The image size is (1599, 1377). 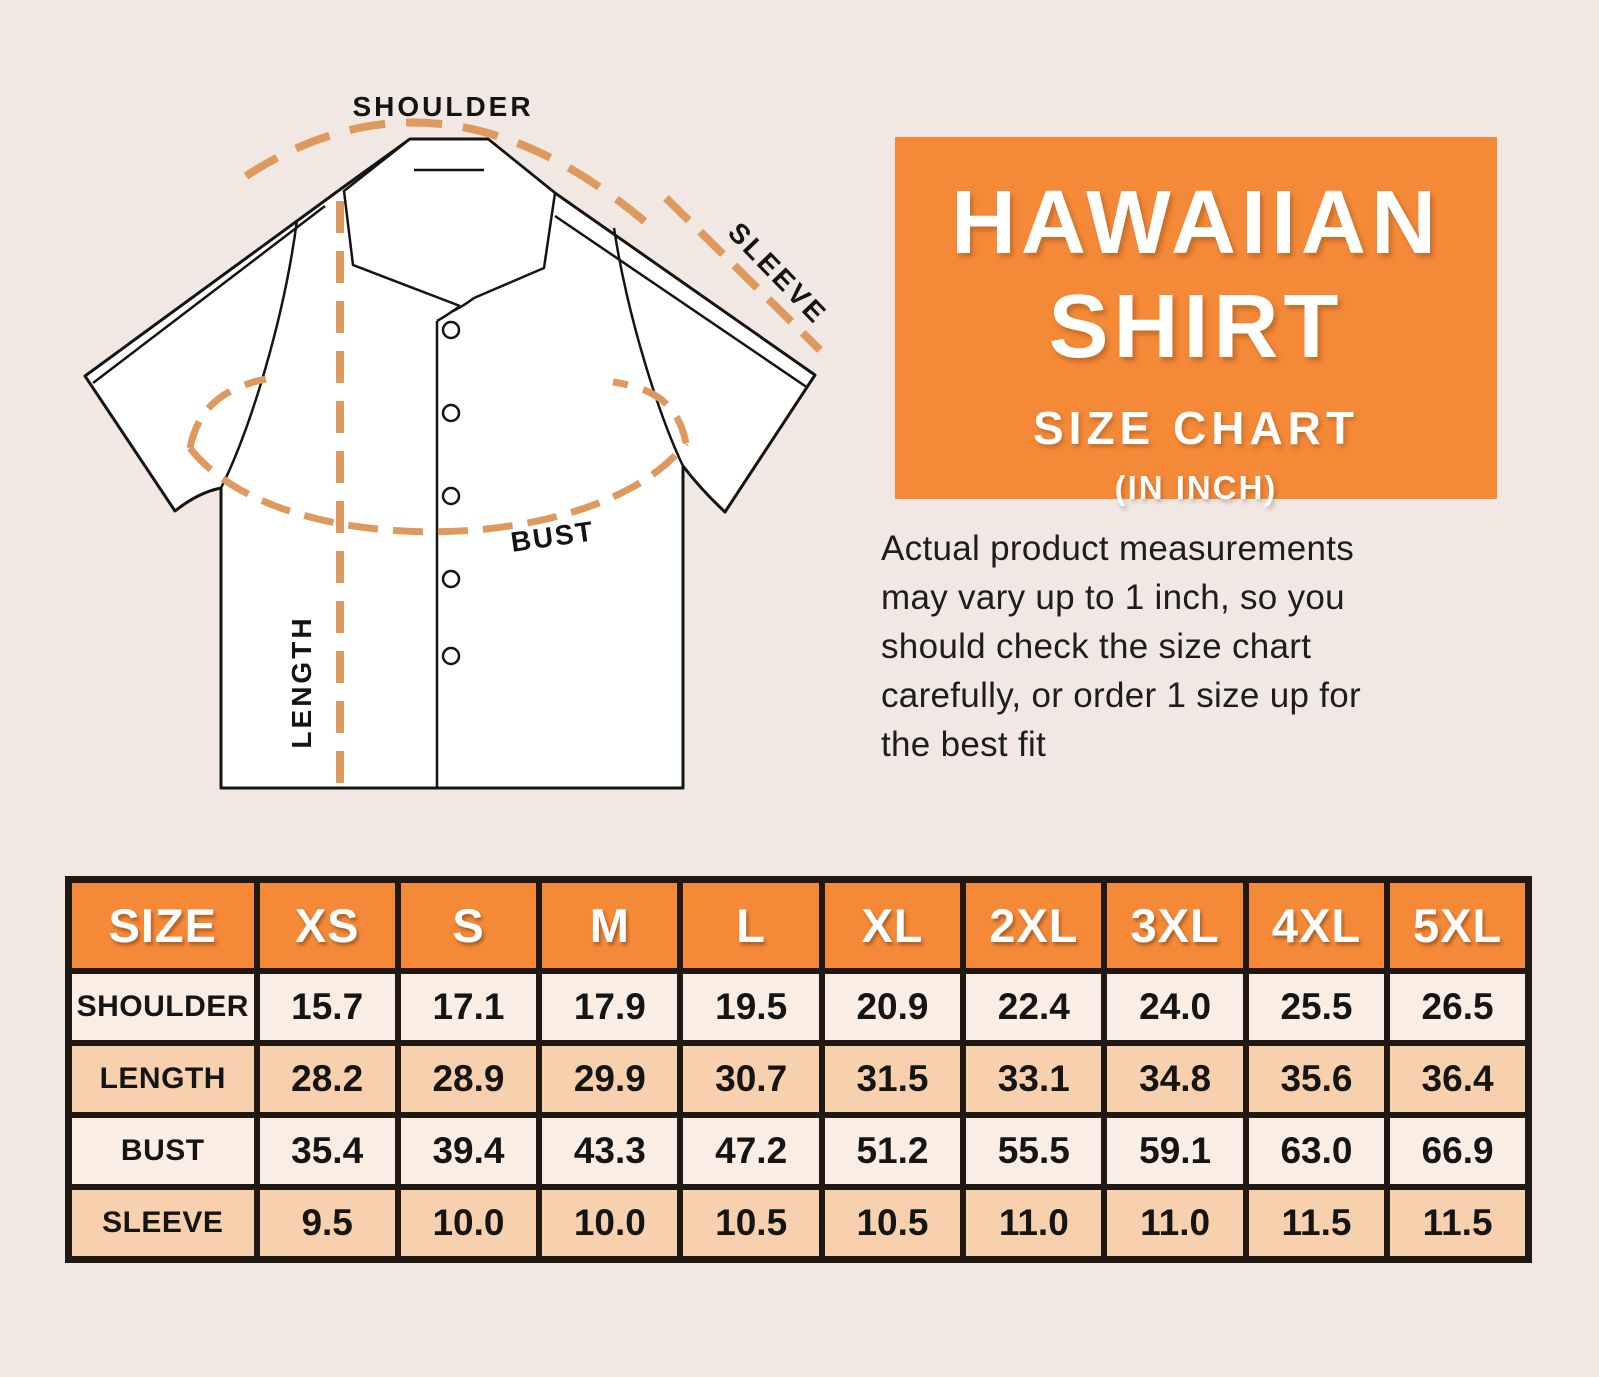 I want to click on row-label: SHOULDER, so click(x=162, y=1007).